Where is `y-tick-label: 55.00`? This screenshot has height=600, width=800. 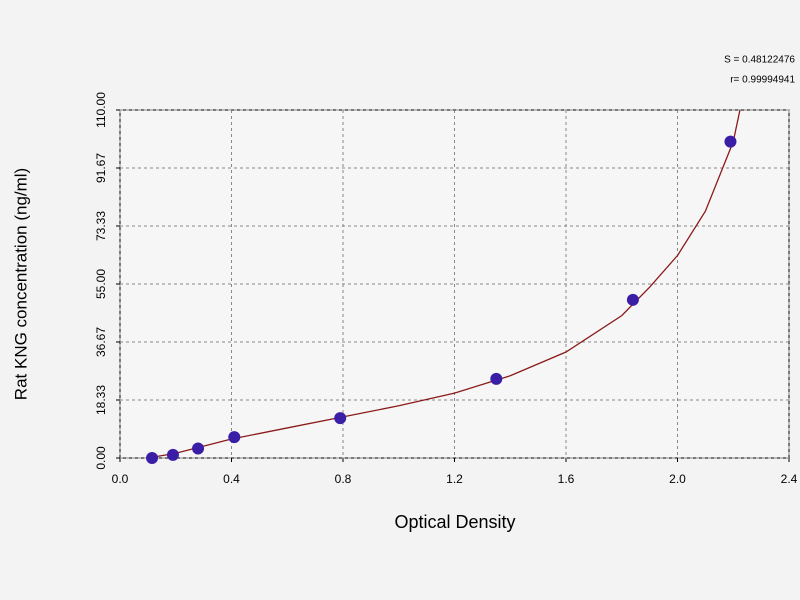
y-tick-label: 55.00 is located at coordinates (101, 284).